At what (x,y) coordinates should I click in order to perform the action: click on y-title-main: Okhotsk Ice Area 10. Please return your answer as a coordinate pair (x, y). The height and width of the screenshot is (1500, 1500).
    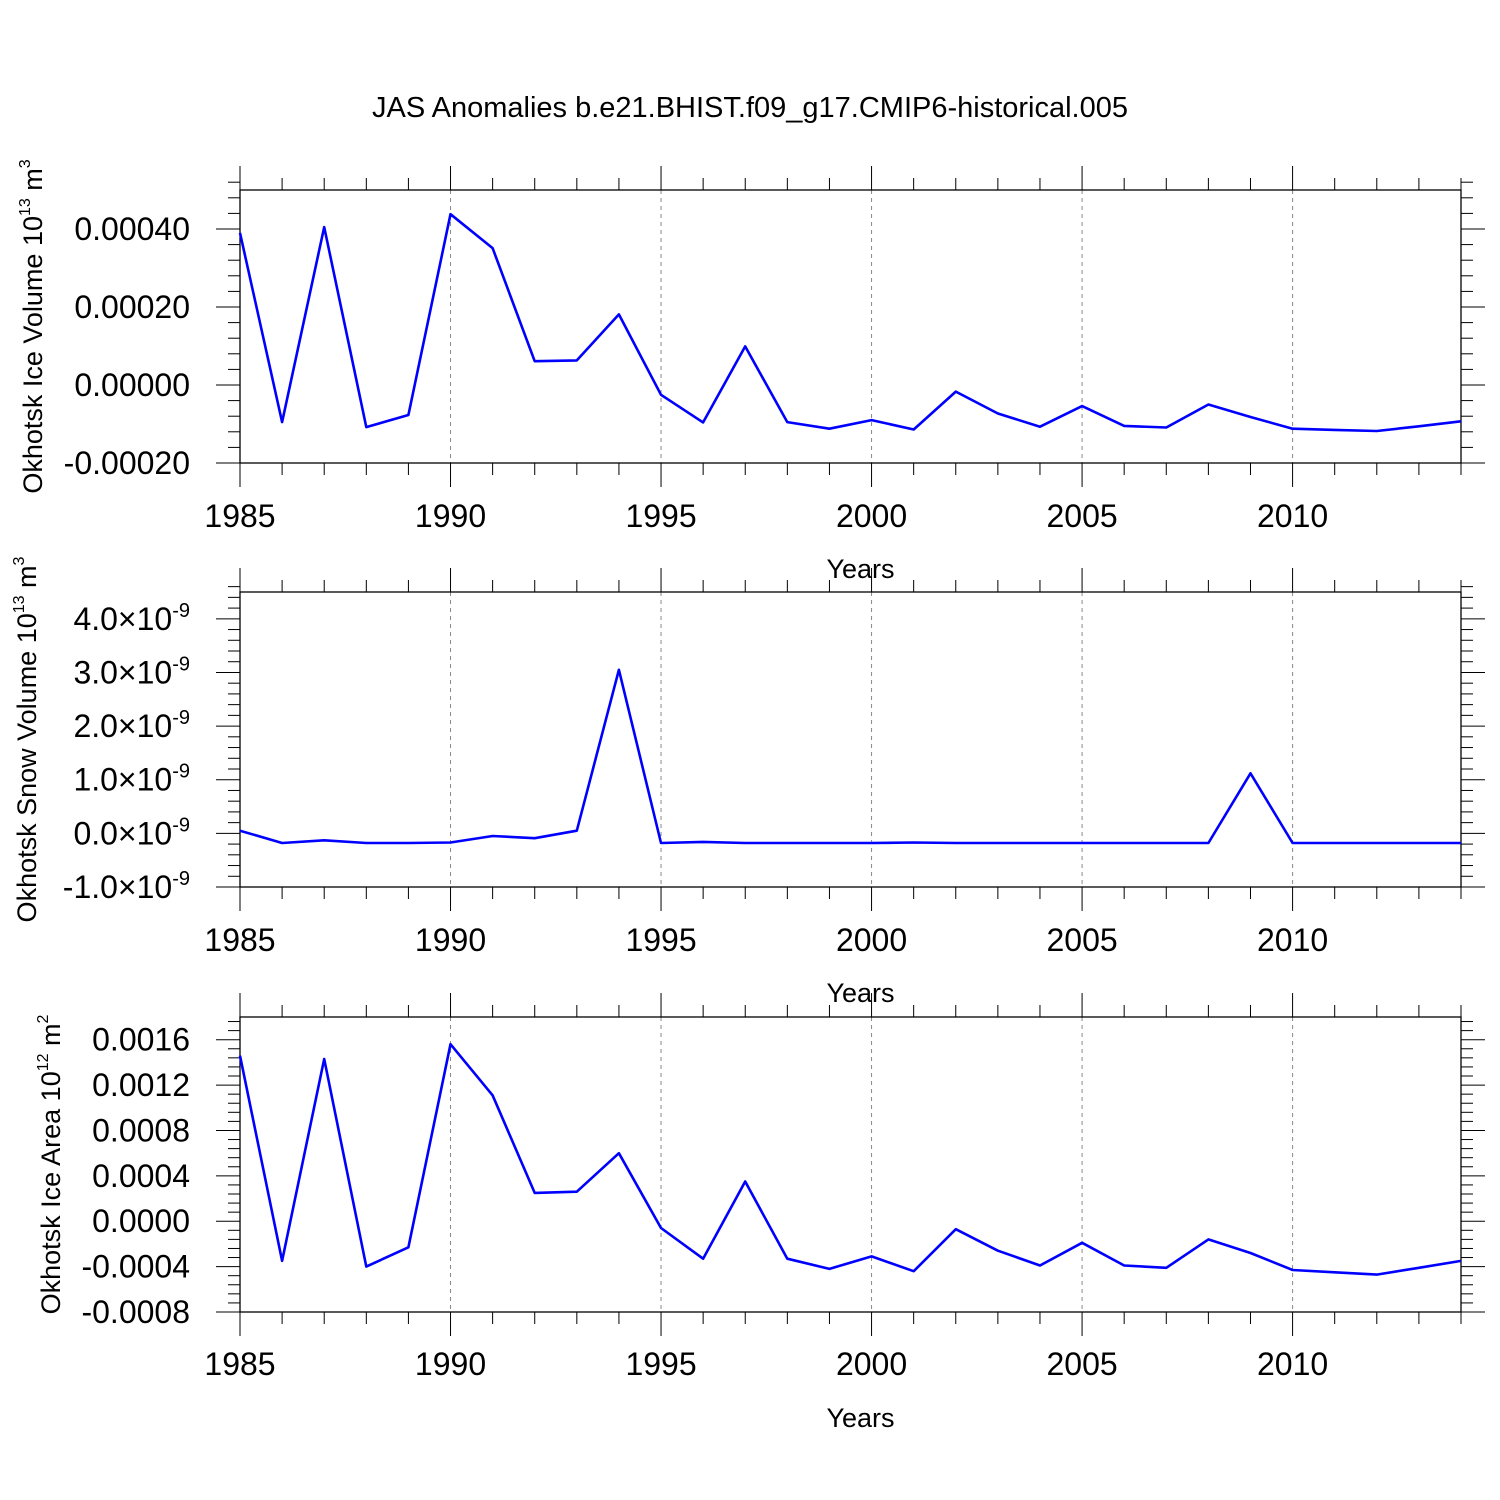
    Looking at the image, I should click on (51, 1192).